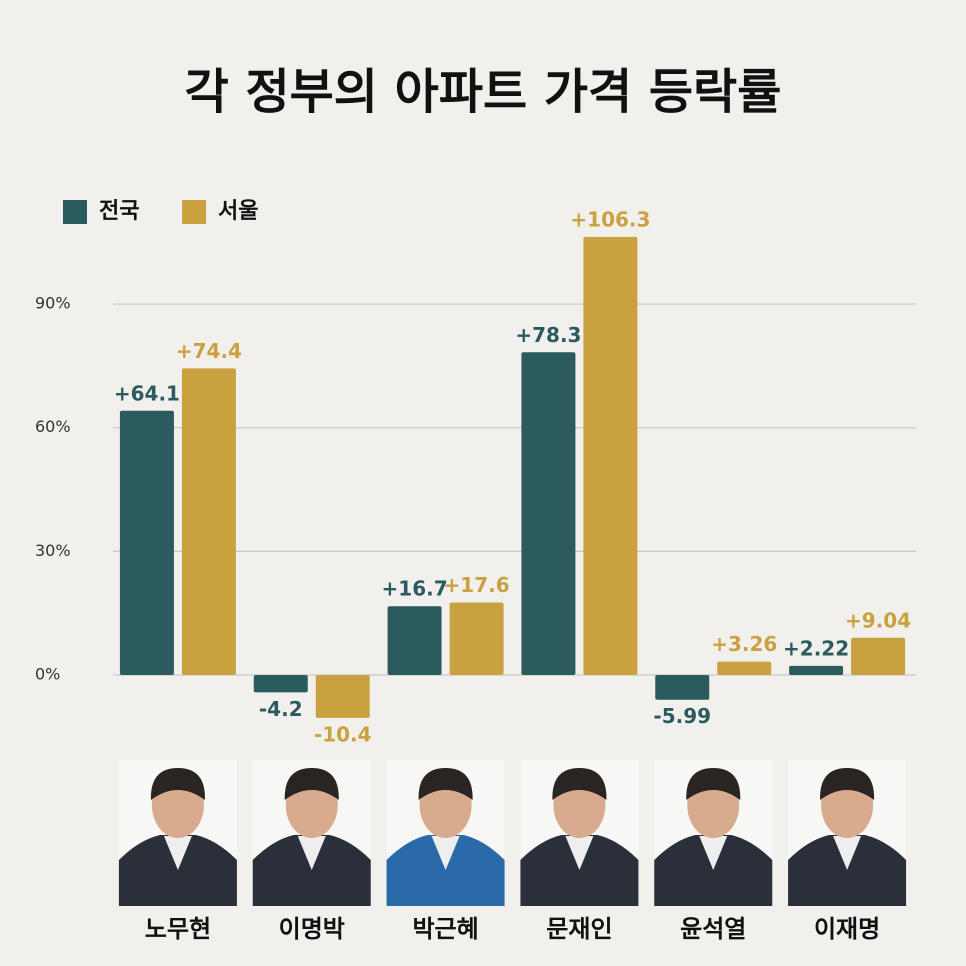 This screenshot has width=966, height=966. Describe the element at coordinates (53, 303) in the screenshot. I see `y-tick-label: 90%` at that location.